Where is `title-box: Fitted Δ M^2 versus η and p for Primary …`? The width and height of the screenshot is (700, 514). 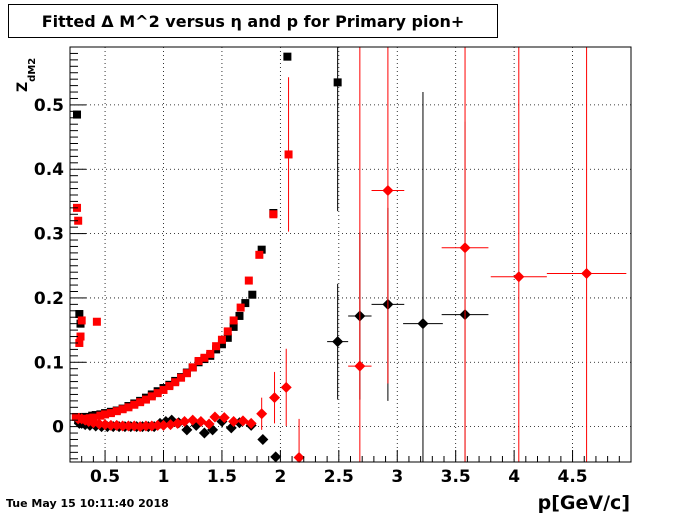 title-box: Fitted Δ M^2 versus η and p for Primary … is located at coordinates (253, 21).